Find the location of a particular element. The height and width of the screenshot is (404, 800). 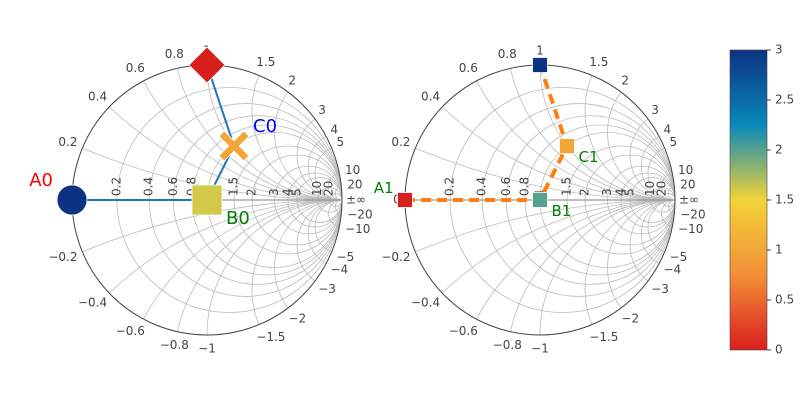

marker-text: B1 is located at coordinates (562, 211).